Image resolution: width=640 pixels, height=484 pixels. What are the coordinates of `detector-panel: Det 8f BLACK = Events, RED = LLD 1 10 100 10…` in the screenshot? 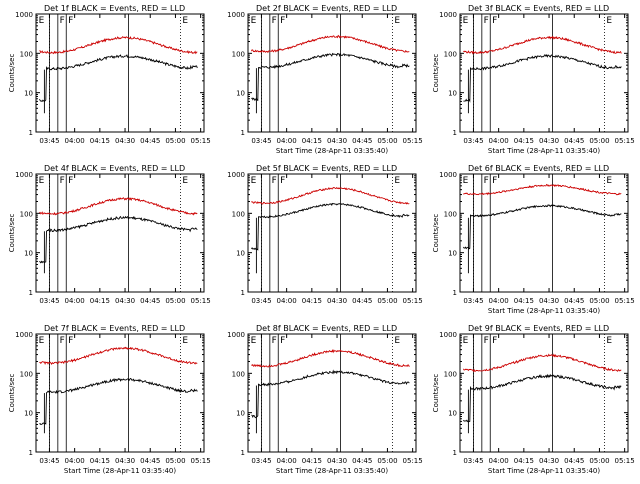 It's located at (325, 399).